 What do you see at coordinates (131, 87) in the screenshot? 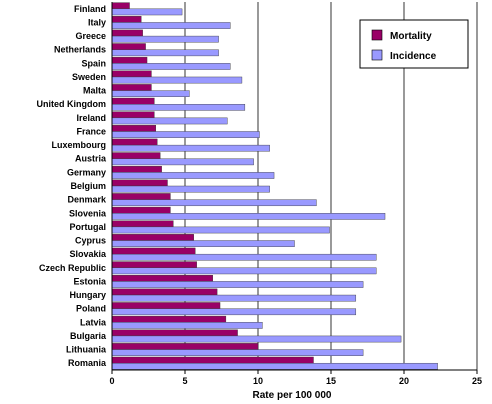
I see `bar-mortality-malta` at bounding box center [131, 87].